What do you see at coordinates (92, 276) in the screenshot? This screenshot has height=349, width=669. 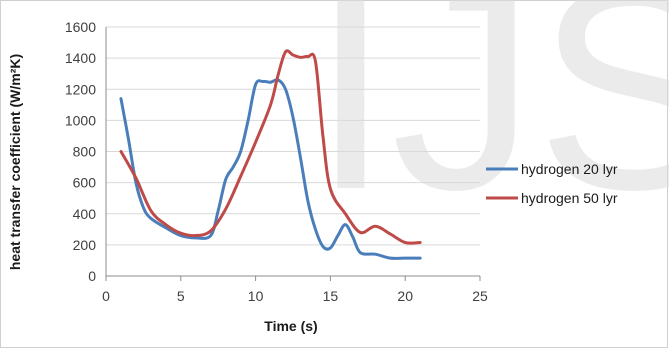 I see `y-tick-label: 0` at bounding box center [92, 276].